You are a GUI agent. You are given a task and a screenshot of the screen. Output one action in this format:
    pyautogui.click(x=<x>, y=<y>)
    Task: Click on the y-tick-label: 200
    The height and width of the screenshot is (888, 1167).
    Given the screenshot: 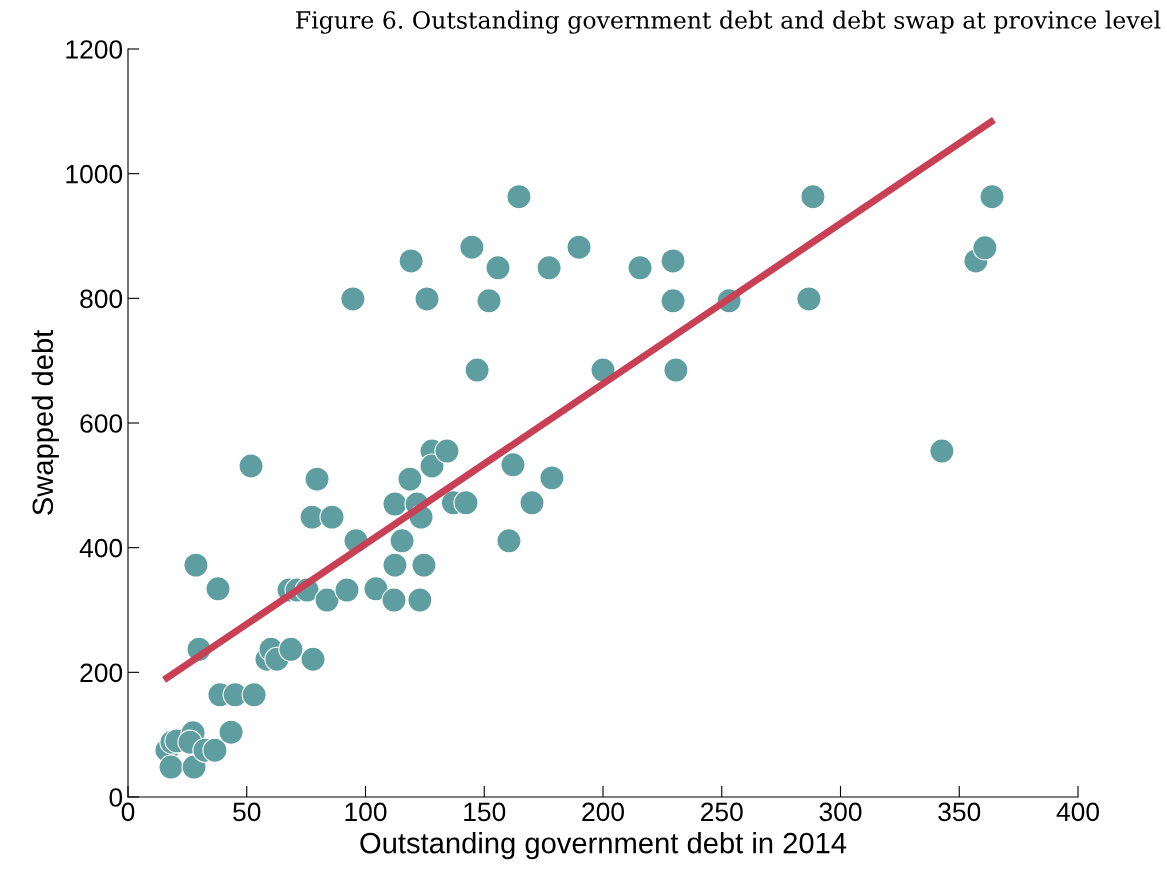 What is the action you would take?
    pyautogui.click(x=101, y=673)
    